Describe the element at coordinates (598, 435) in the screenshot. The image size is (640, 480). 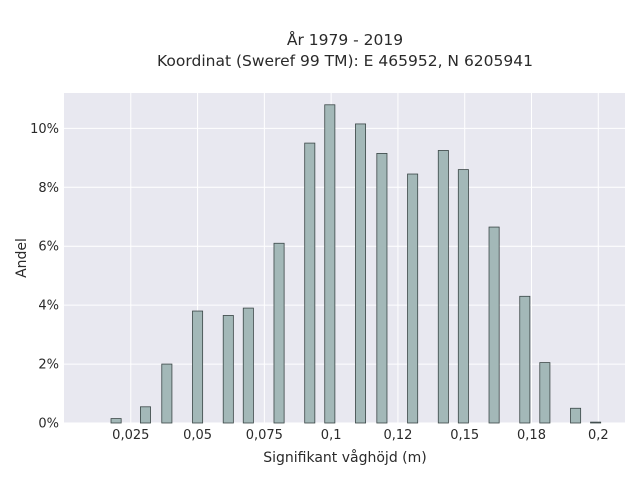
I see `x-tick-label: 0,2` at that location.